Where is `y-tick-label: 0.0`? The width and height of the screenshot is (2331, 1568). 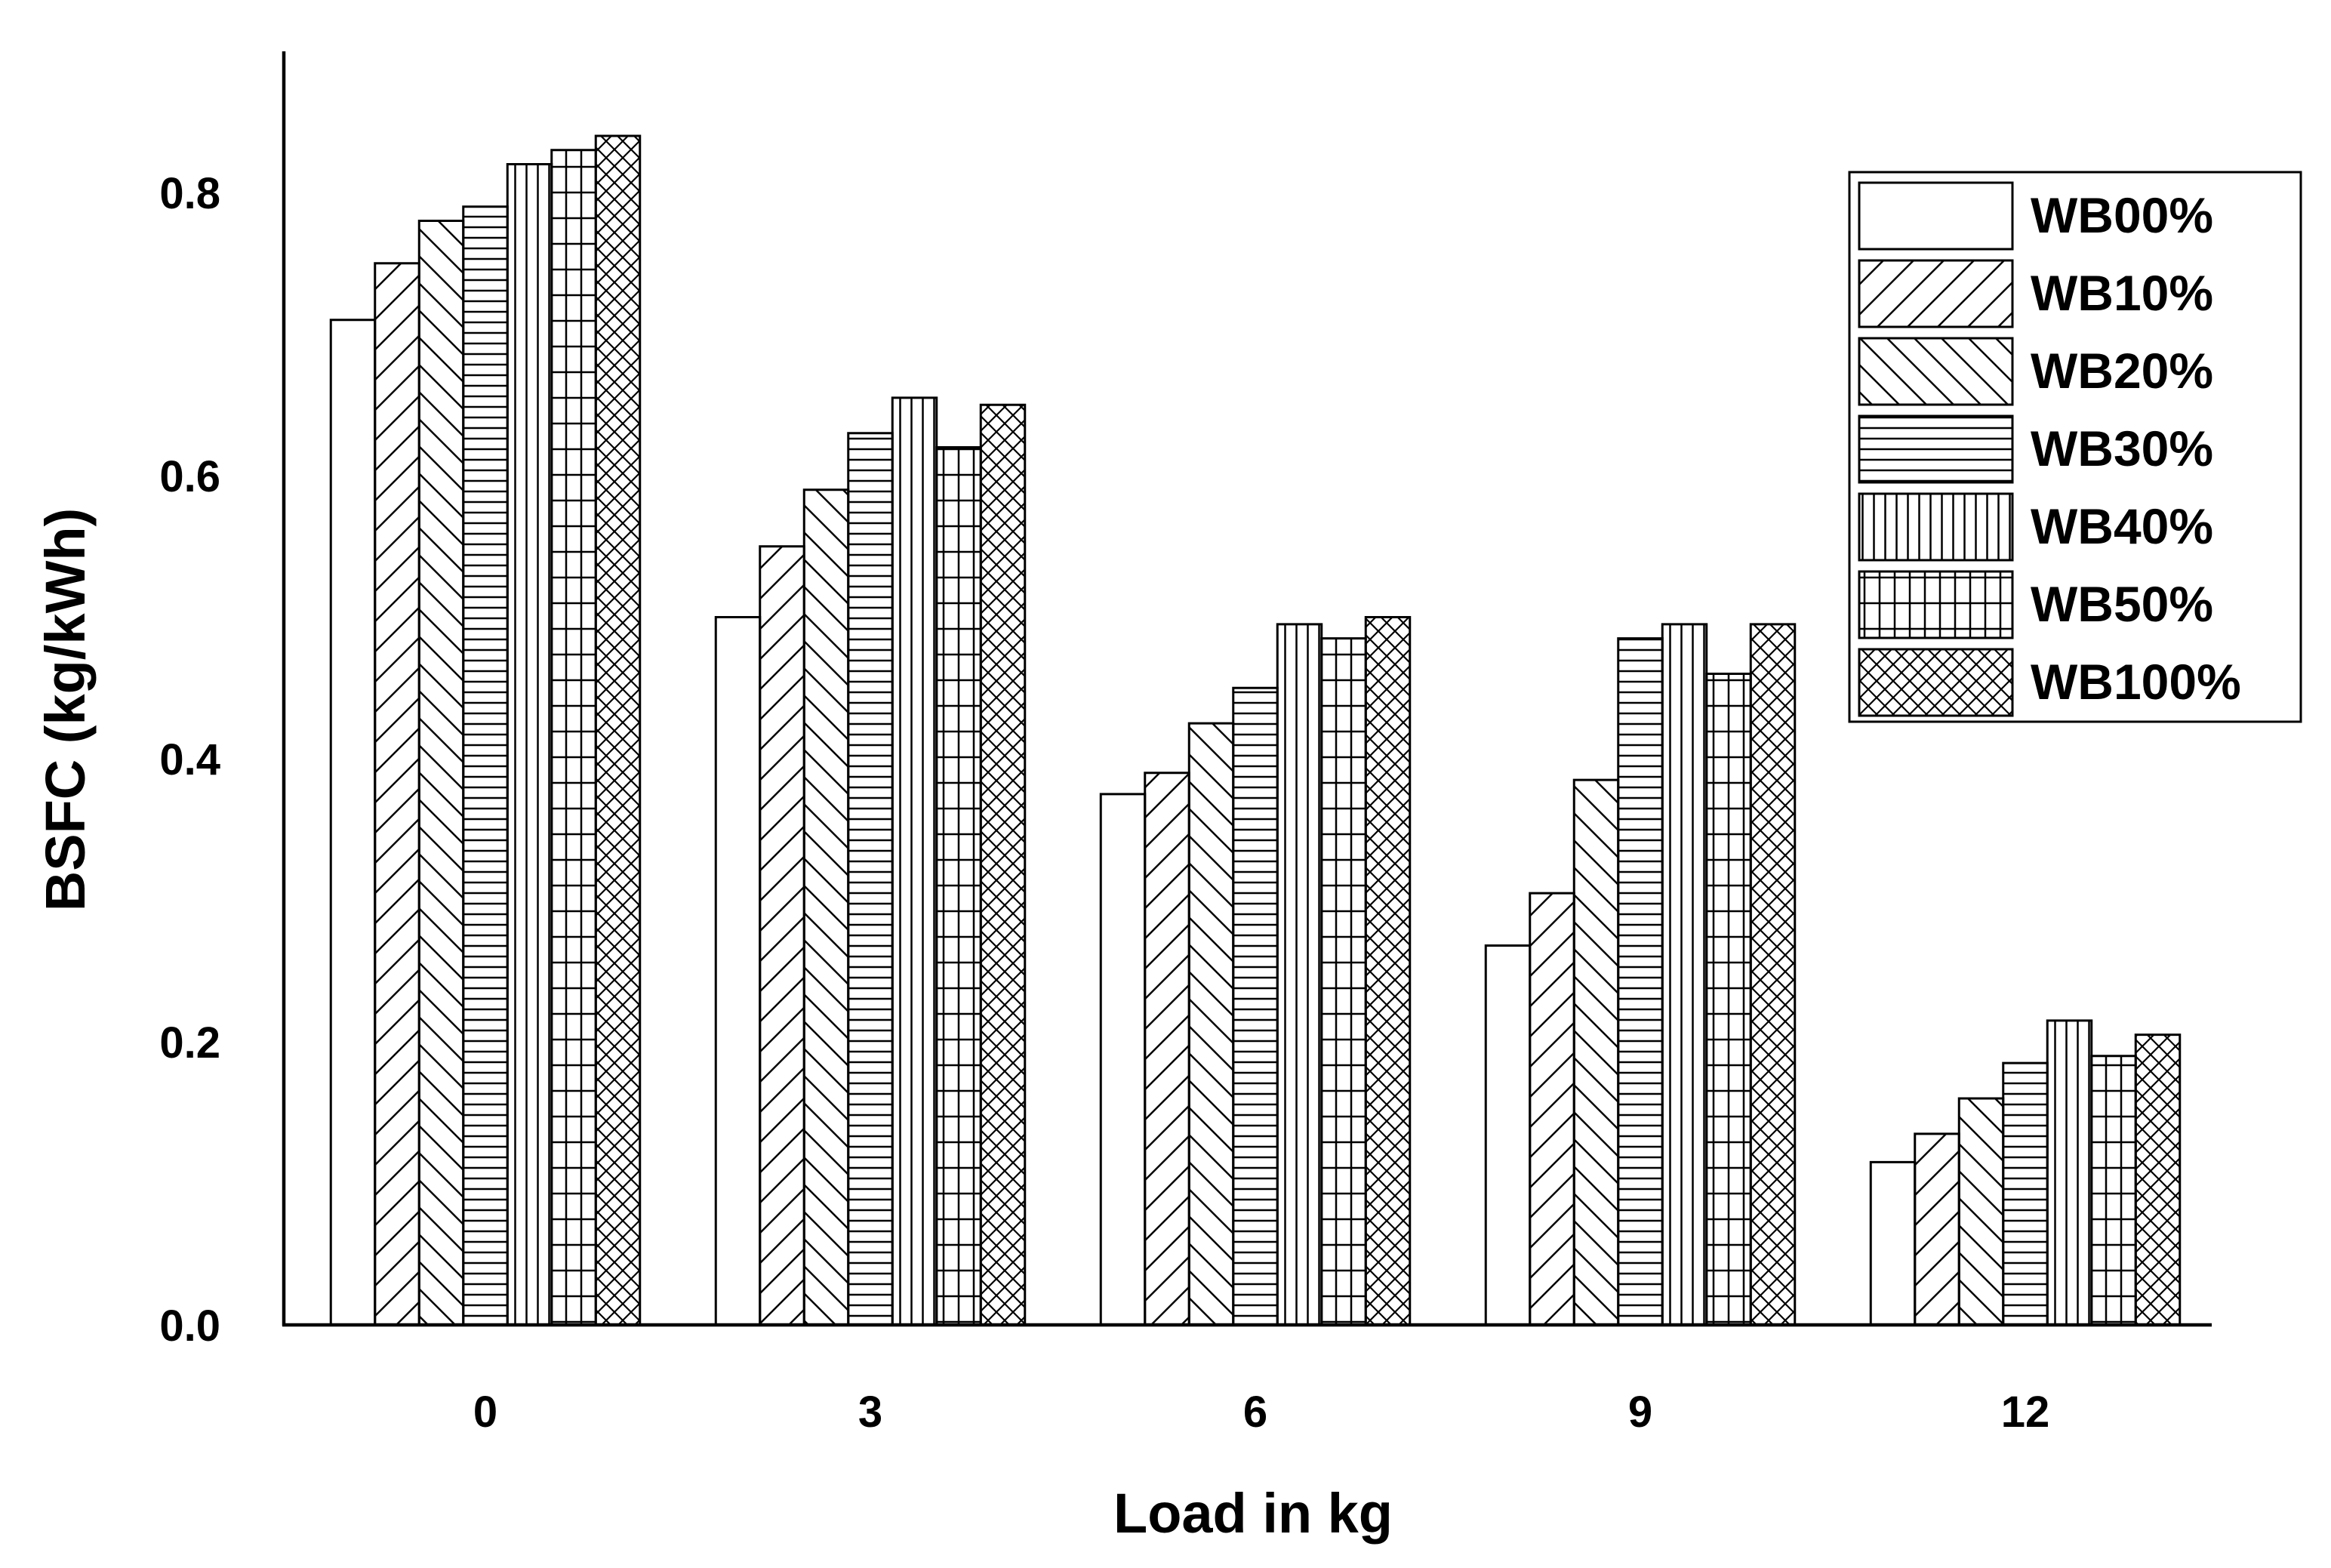 y-tick-label: 0.0 is located at coordinates (189, 1326).